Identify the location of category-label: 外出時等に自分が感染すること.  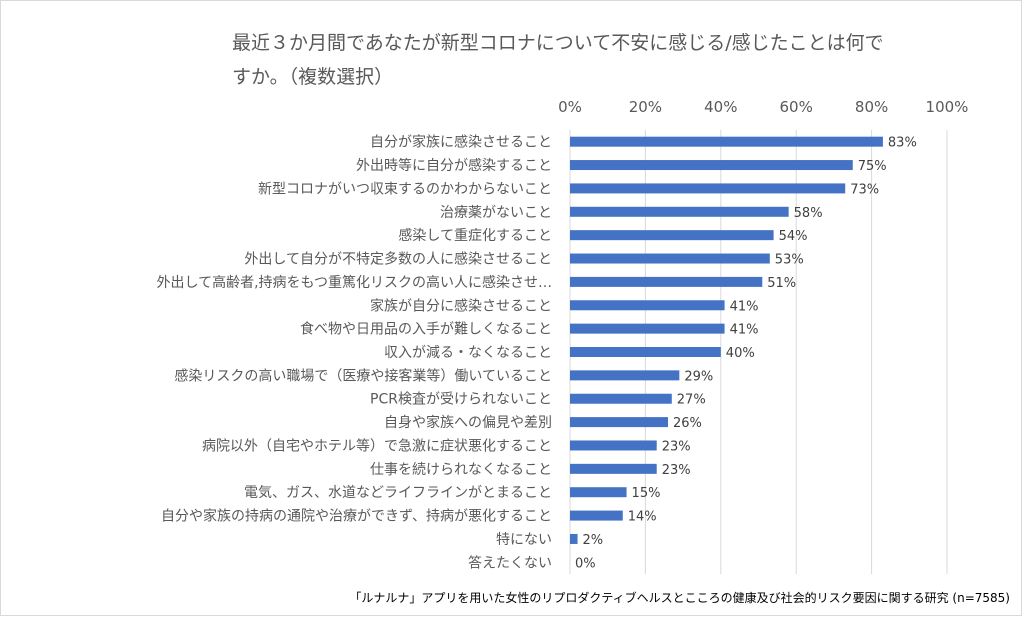
(454, 165).